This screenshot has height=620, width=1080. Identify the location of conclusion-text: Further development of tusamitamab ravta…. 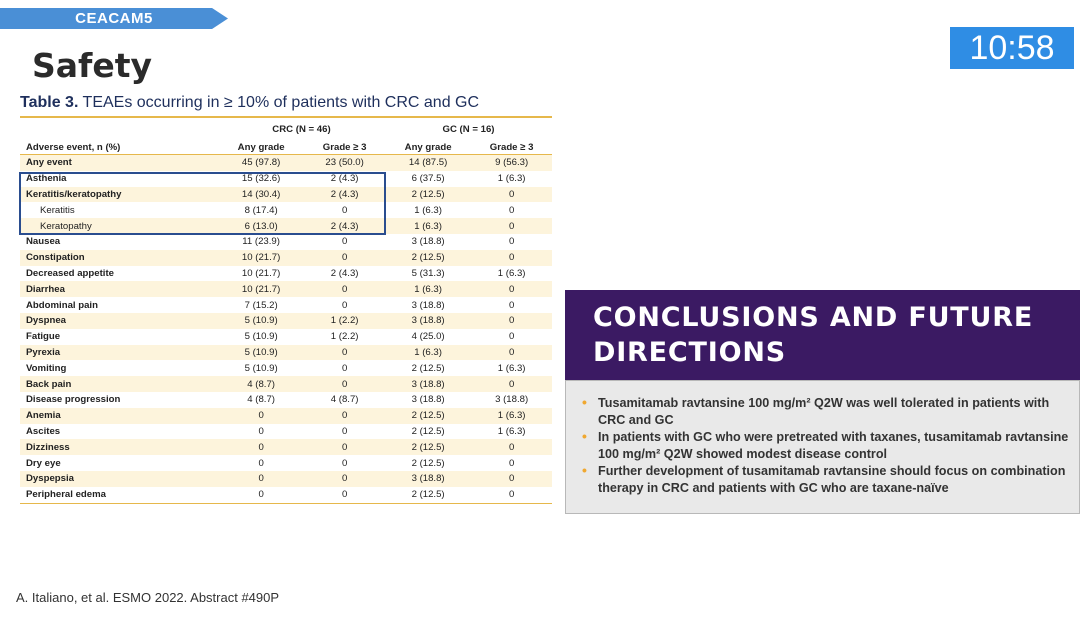
(832, 479).